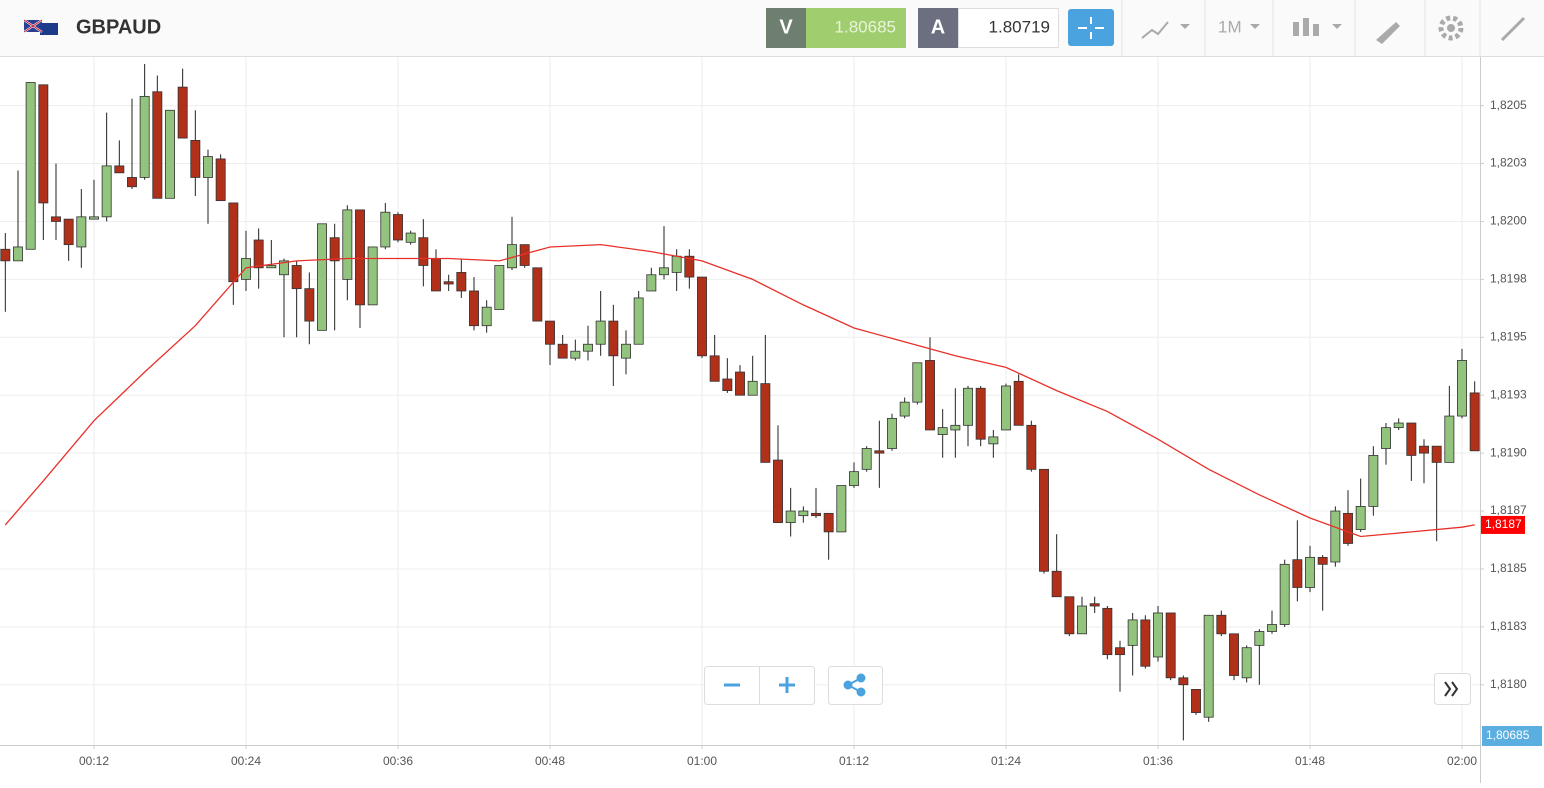 Image resolution: width=1544 pixels, height=788 pixels. Describe the element at coordinates (1165, 30) in the screenshot. I see `indicator-button` at that location.